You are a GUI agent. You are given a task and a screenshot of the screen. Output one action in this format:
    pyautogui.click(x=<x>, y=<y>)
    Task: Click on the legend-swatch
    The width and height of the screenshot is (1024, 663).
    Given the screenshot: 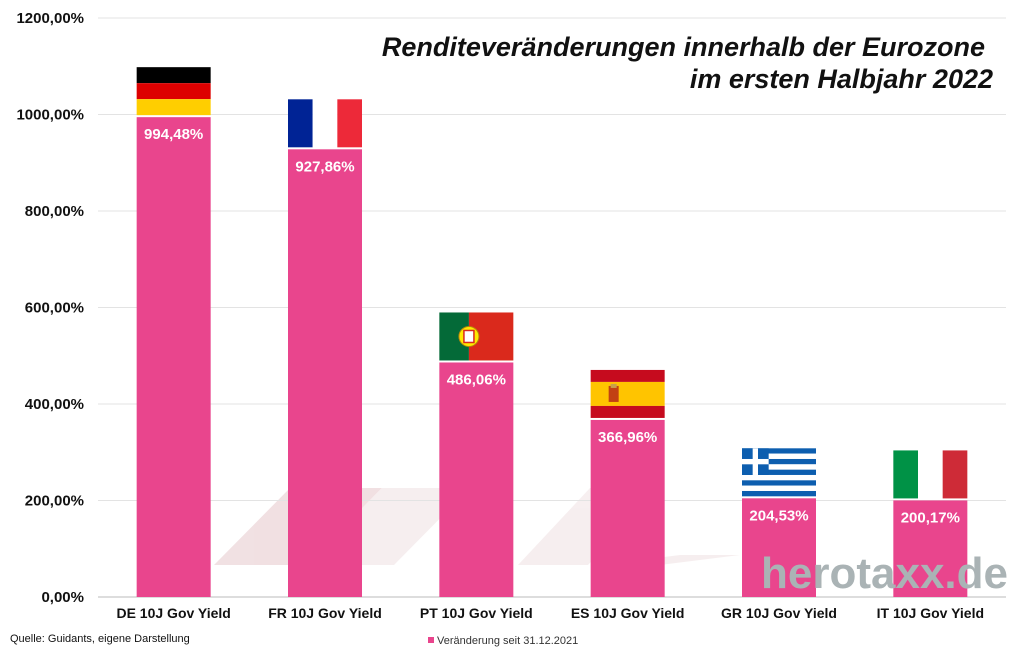 What is the action you would take?
    pyautogui.click(x=431, y=640)
    